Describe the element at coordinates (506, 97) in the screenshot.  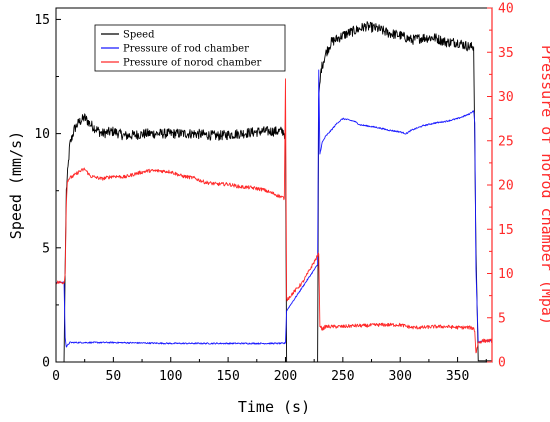
I see `y-right-tick-label: 30` at that location.